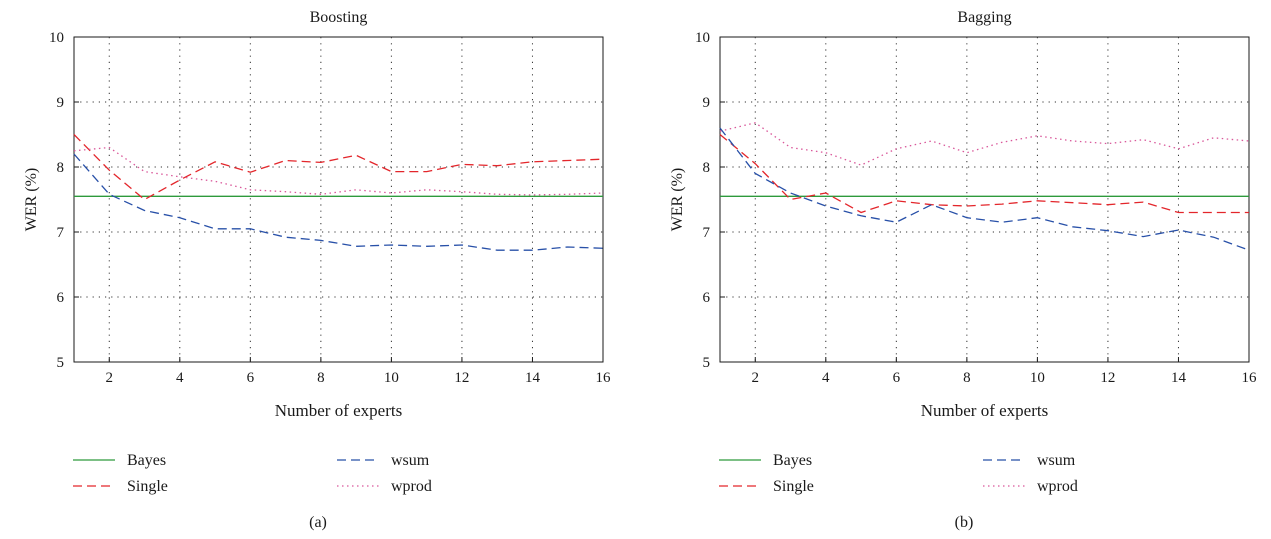 This screenshot has height=539, width=1271. I want to click on series-line-wprod, so click(338, 171).